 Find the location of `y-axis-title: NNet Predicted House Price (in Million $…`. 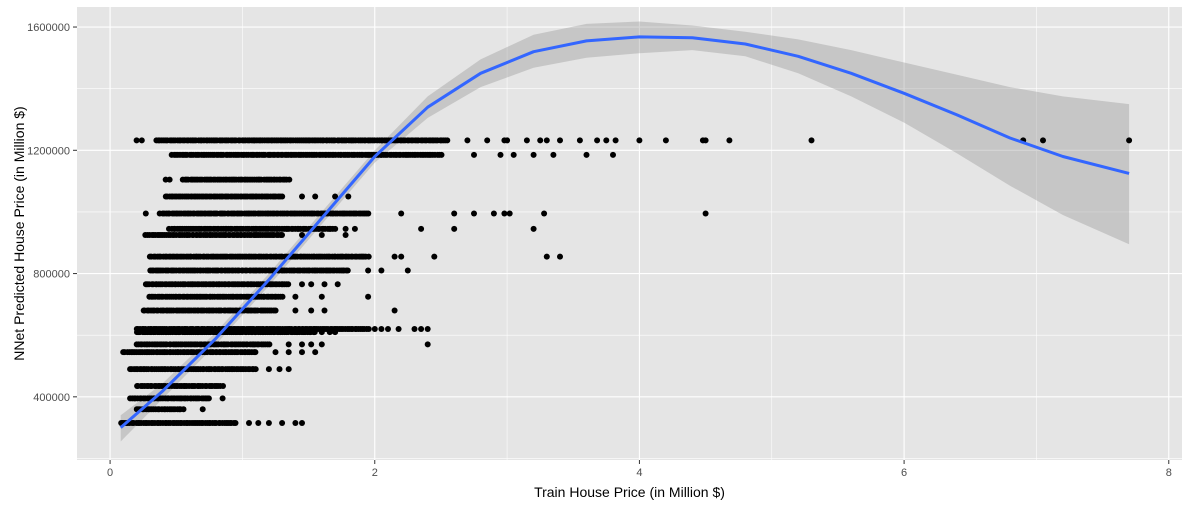

y-axis-title: NNet Predicted House Price (in Million $… is located at coordinates (19, 233).